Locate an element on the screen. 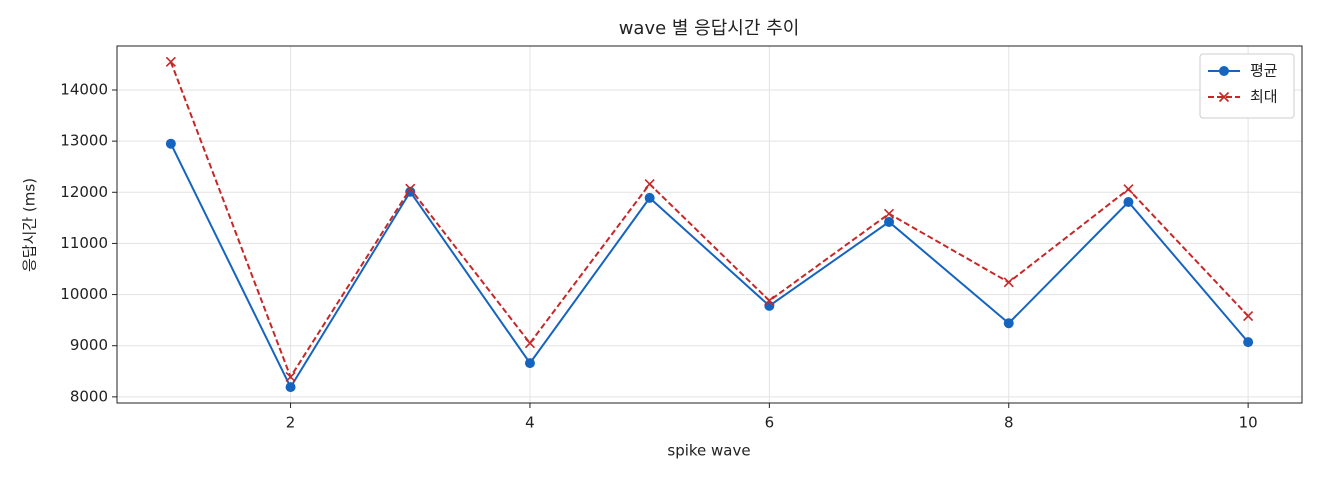 The height and width of the screenshot is (480, 1320). y-tick-label: 8000 is located at coordinates (89, 396).